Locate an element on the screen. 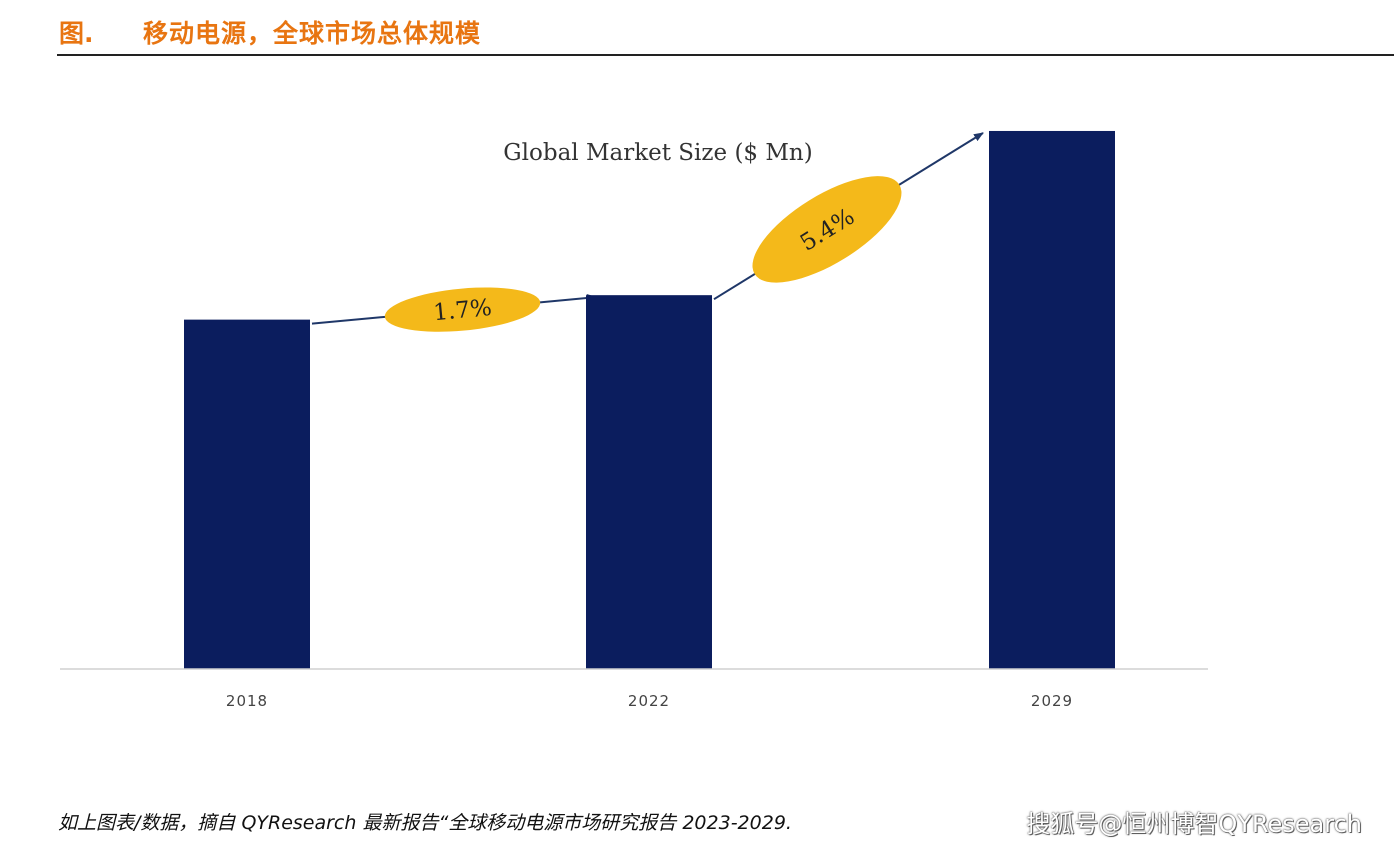 The image size is (1394, 848). growth-badge-2022-2029: 5.4% is located at coordinates (827, 229).